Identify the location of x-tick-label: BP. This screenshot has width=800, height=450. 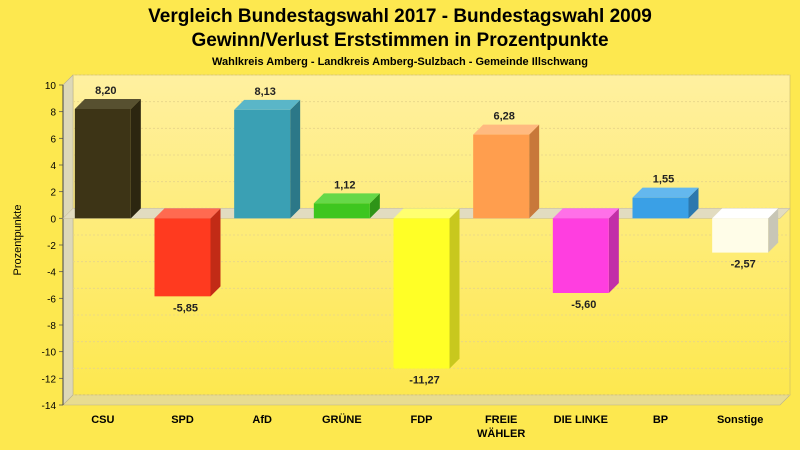
(660, 420).